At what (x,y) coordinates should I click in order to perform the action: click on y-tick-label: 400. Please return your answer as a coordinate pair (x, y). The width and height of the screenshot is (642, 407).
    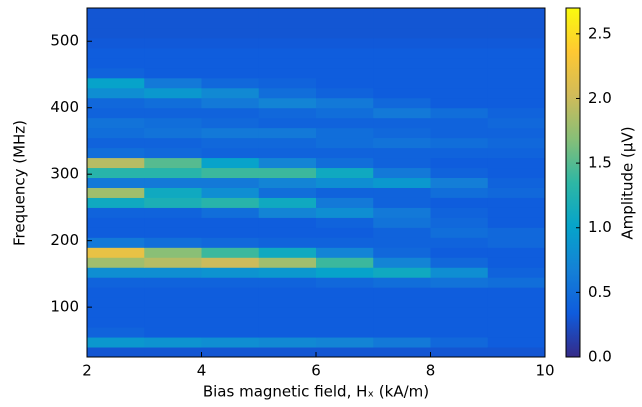
    Looking at the image, I should click on (64, 107).